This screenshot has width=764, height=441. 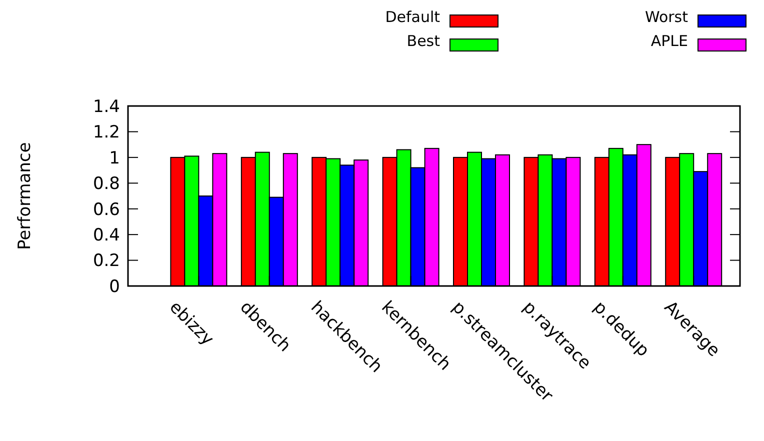 I want to click on legend-label: APLE, so click(x=669, y=41).